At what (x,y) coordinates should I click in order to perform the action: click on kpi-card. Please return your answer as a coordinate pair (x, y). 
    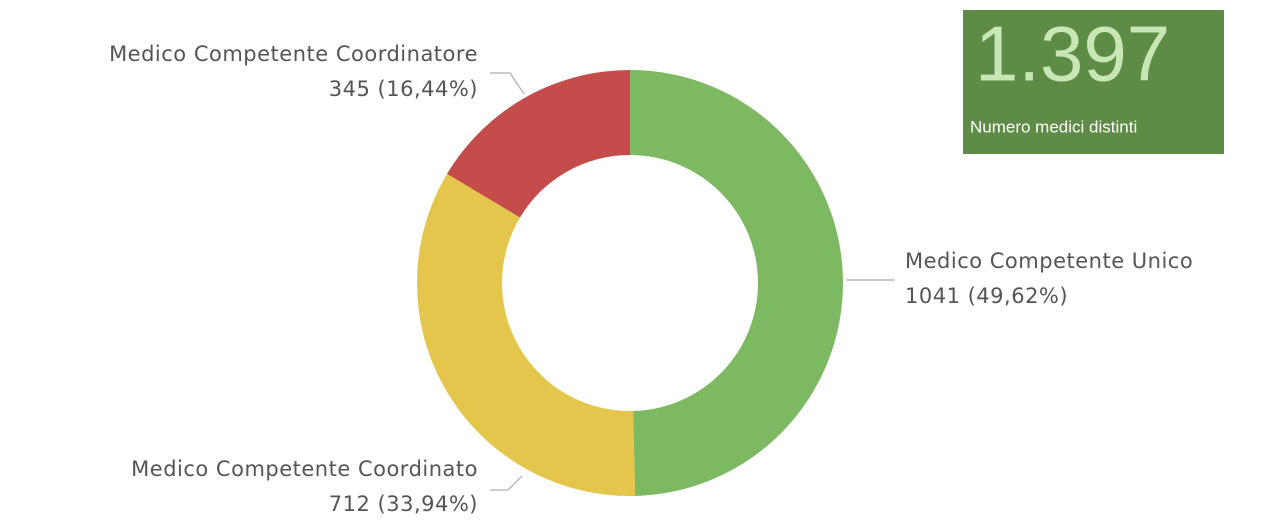
    Looking at the image, I should click on (1093, 82).